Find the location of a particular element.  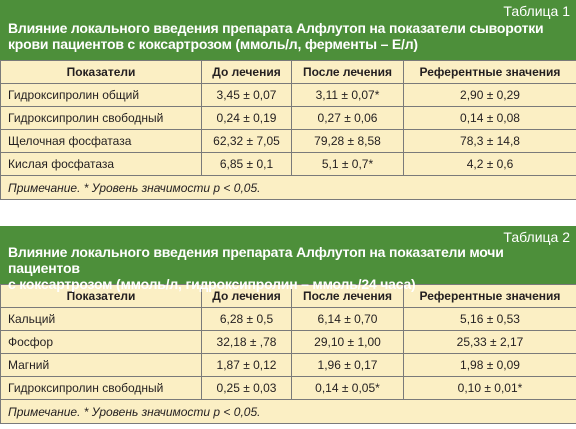

column-header: Показатели is located at coordinates (101, 72).